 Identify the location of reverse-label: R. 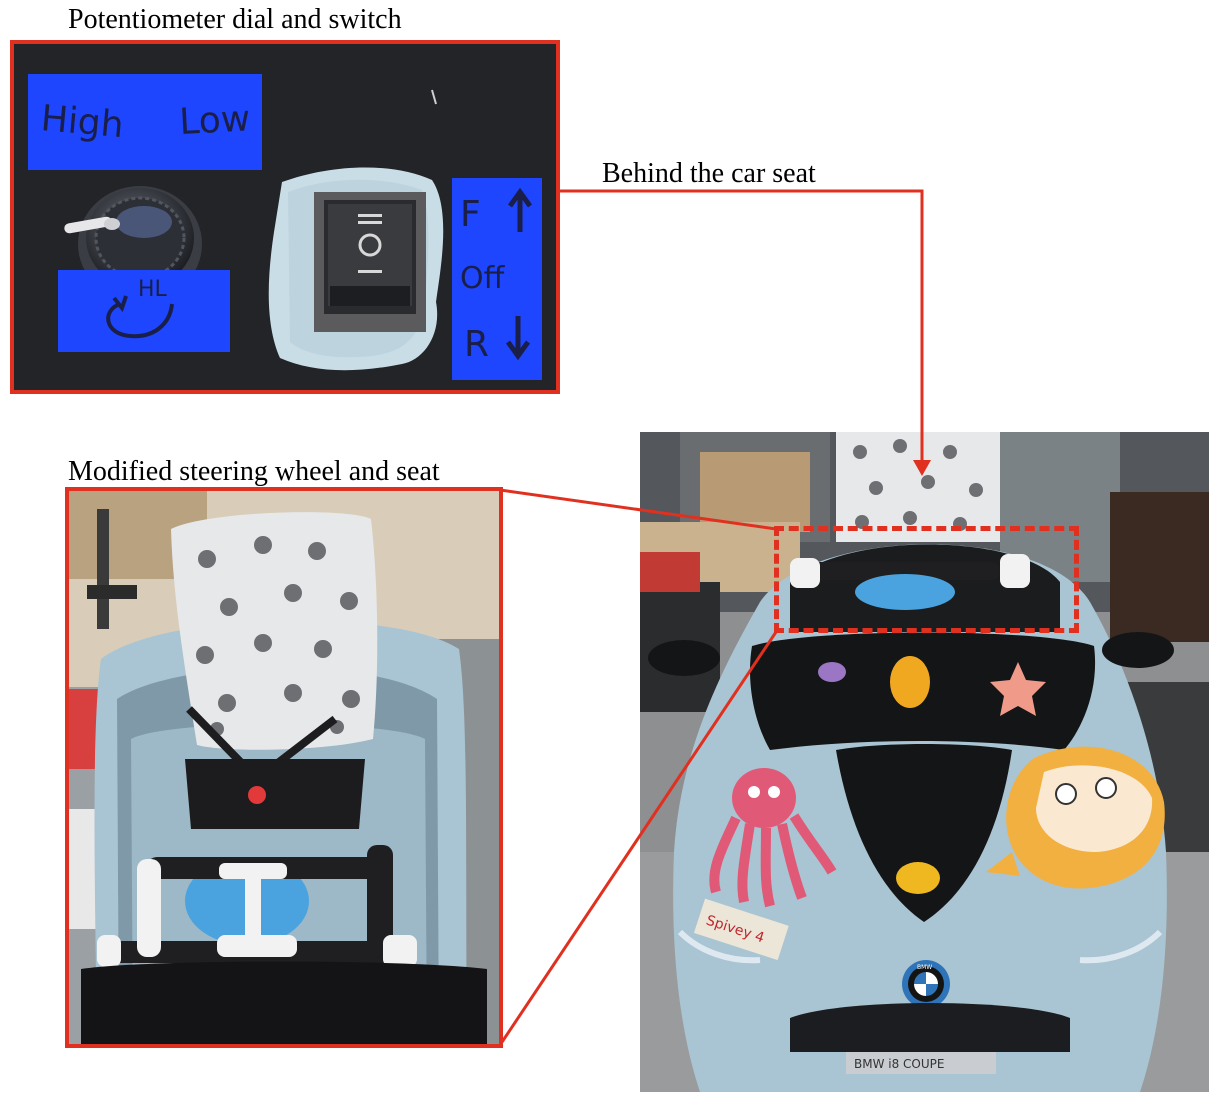
(476, 344).